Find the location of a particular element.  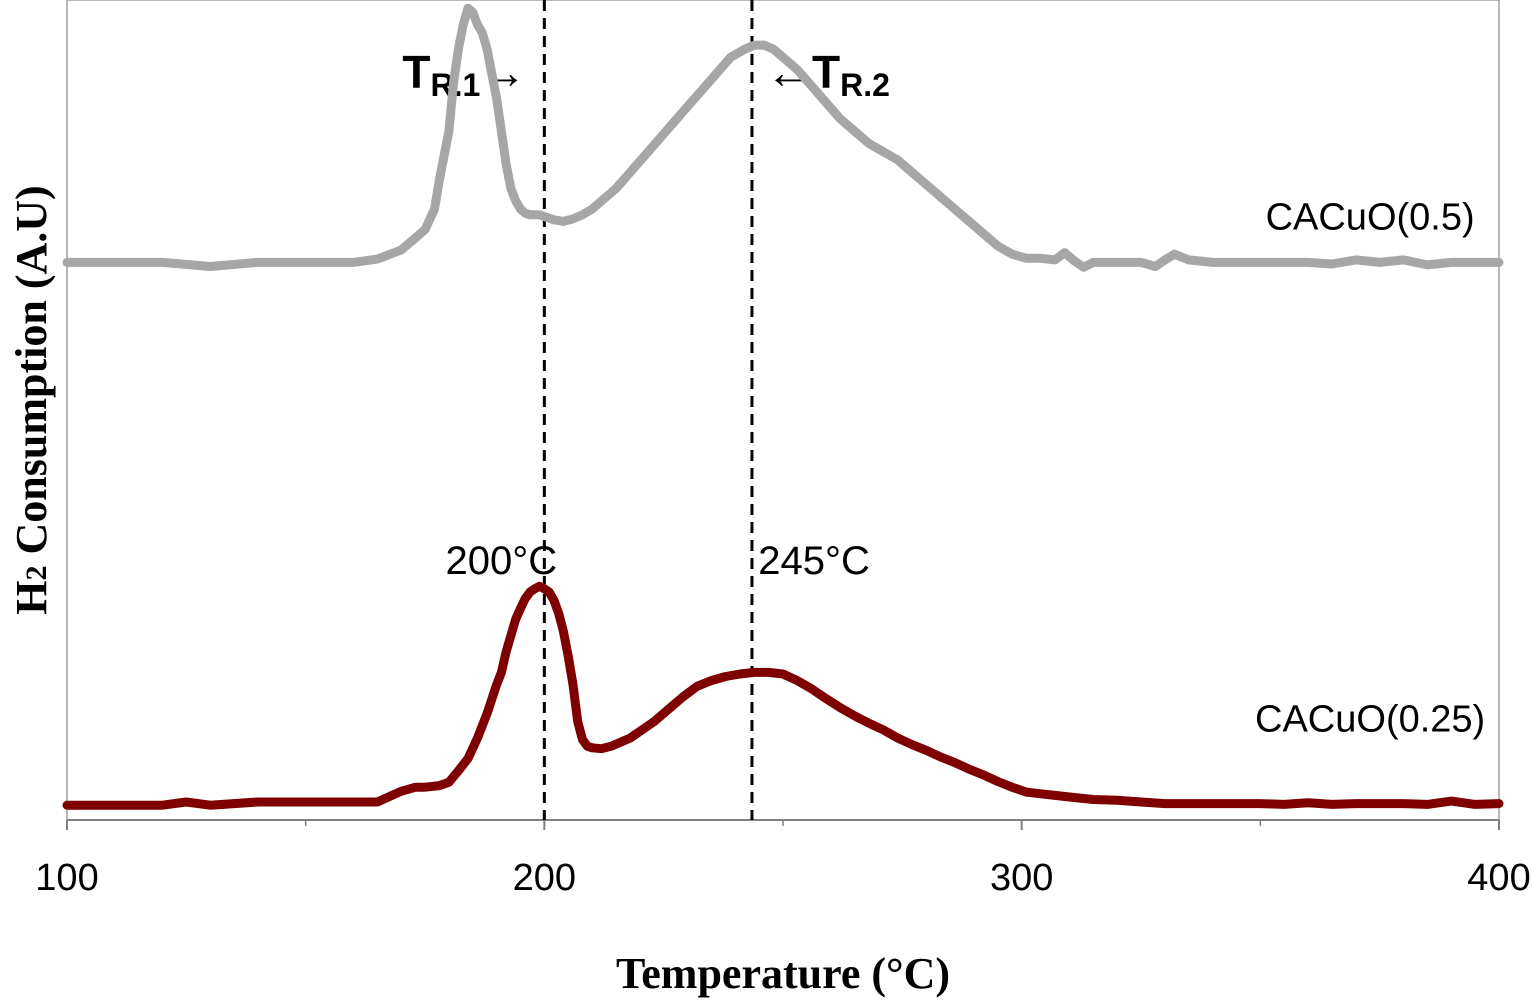

x-tick-label: 300 is located at coordinates (1021, 878).